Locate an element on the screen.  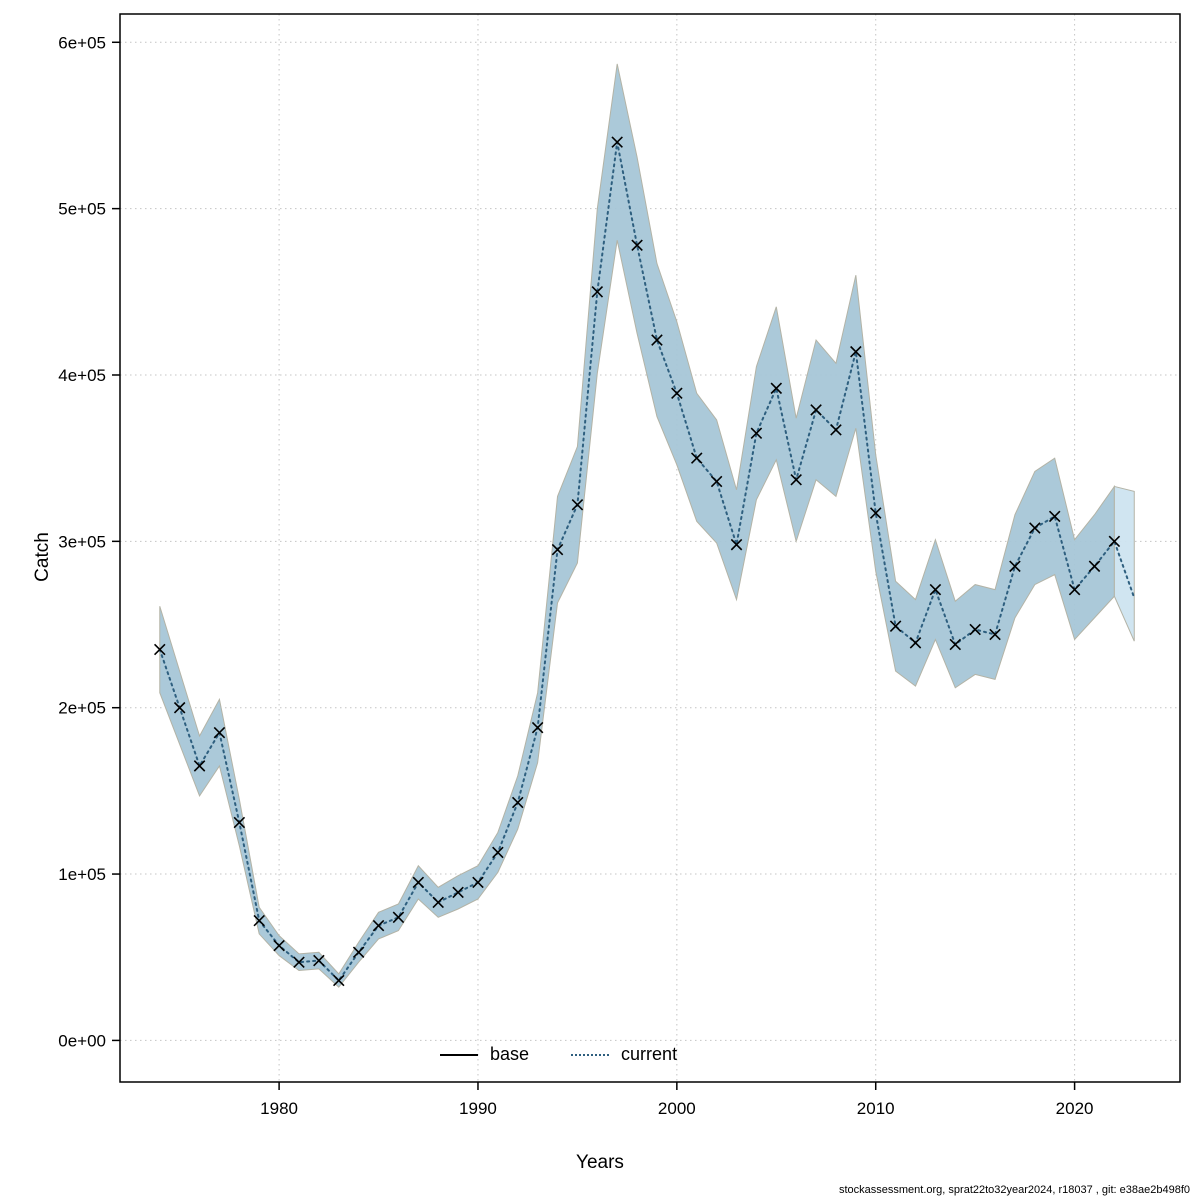
y-tick-label: 2e+05 is located at coordinates (82, 708).